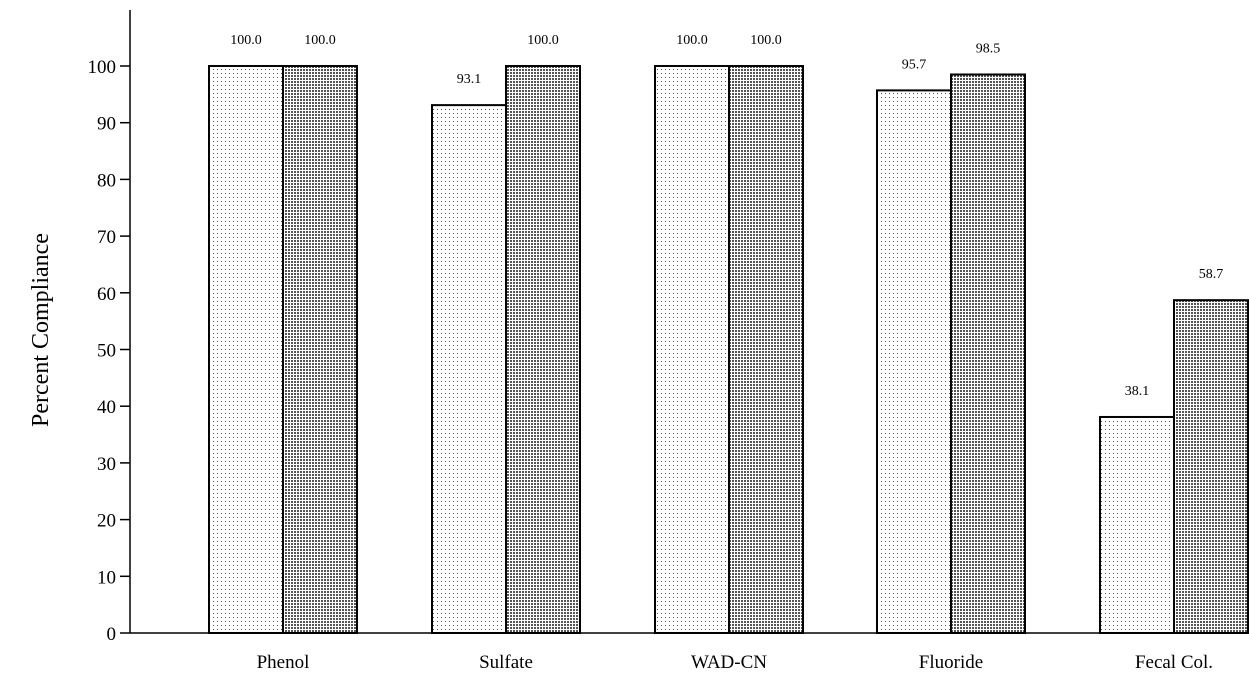  I want to click on y-tick-label: 20, so click(106, 521).